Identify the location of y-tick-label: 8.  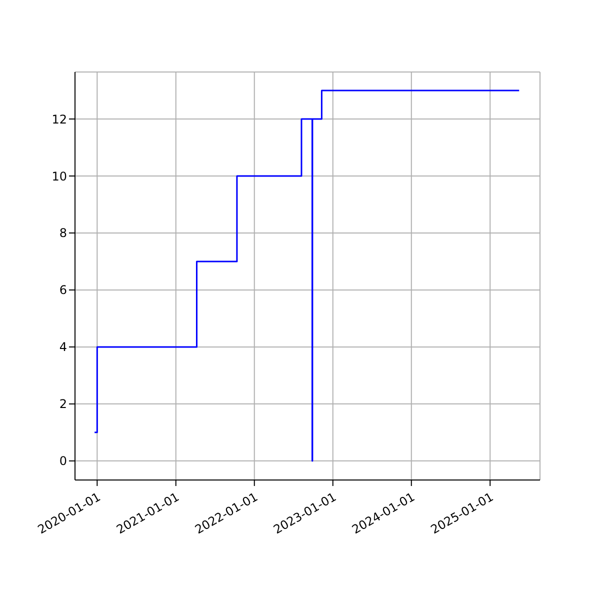
(63, 233).